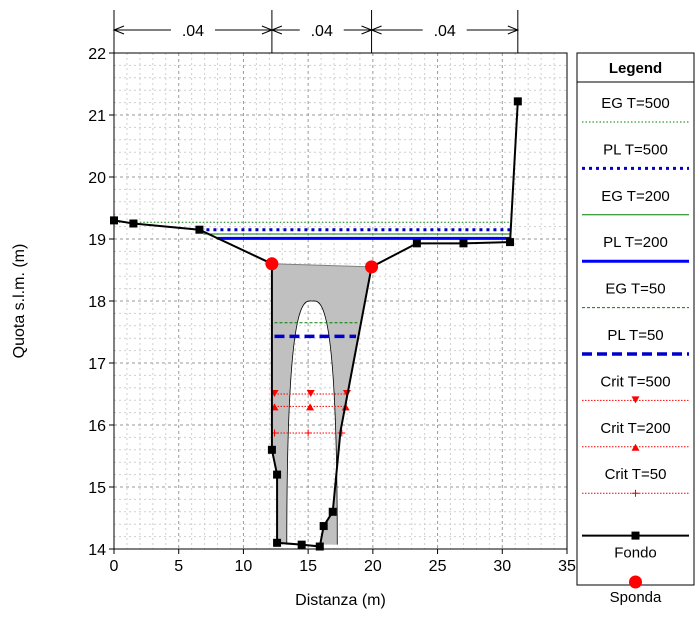 Image resolution: width=700 pixels, height=633 pixels. What do you see at coordinates (97, 364) in the screenshot?
I see `y-tick-label: 17` at bounding box center [97, 364].